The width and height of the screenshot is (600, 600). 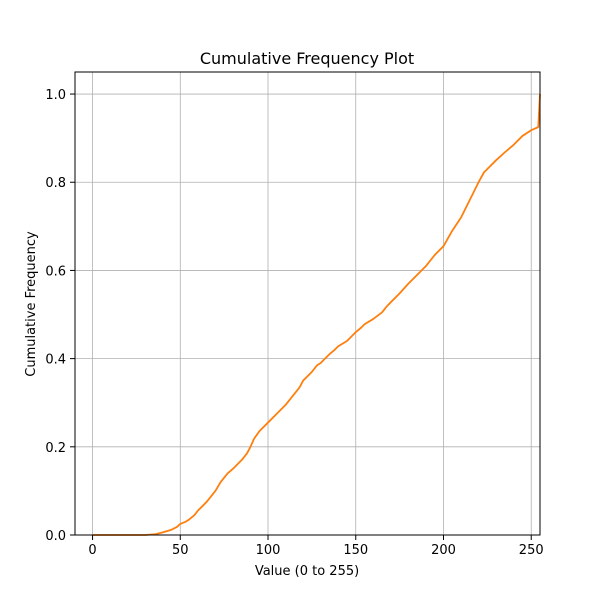 What do you see at coordinates (268, 550) in the screenshot?
I see `x-tick-label: 100` at bounding box center [268, 550].